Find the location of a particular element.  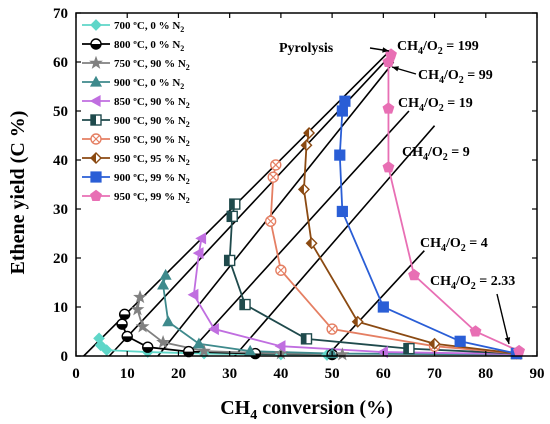

legend-entry: 900 ºC, 99 % N2 is located at coordinates (152, 179).